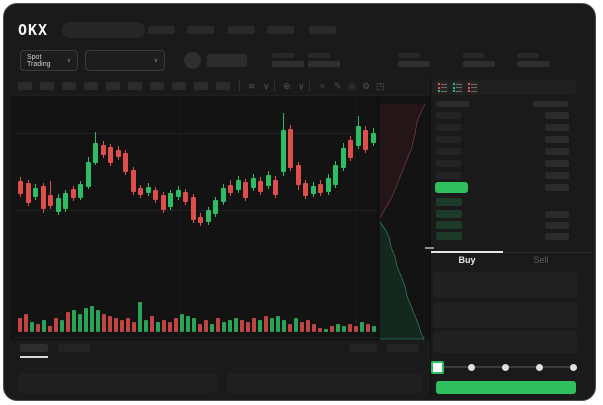 This screenshot has height=405, width=603. What do you see at coordinates (338, 86) in the screenshot?
I see `draw-icon: ✎` at bounding box center [338, 86].